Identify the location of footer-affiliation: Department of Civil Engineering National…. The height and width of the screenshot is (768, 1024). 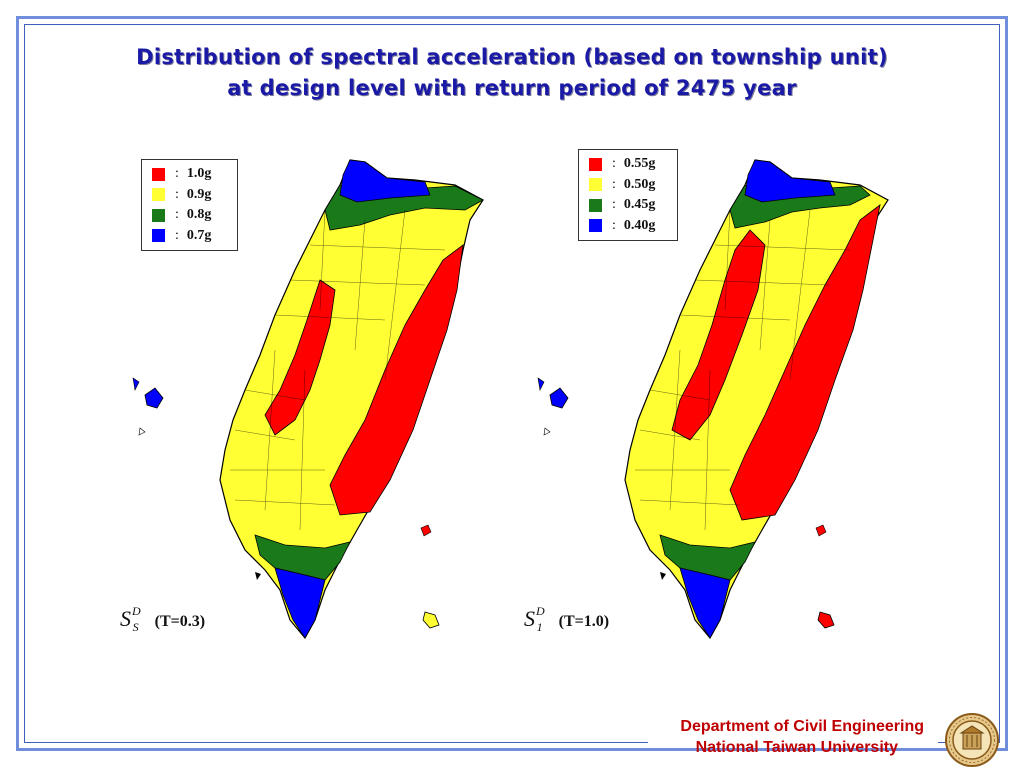
(802, 737).